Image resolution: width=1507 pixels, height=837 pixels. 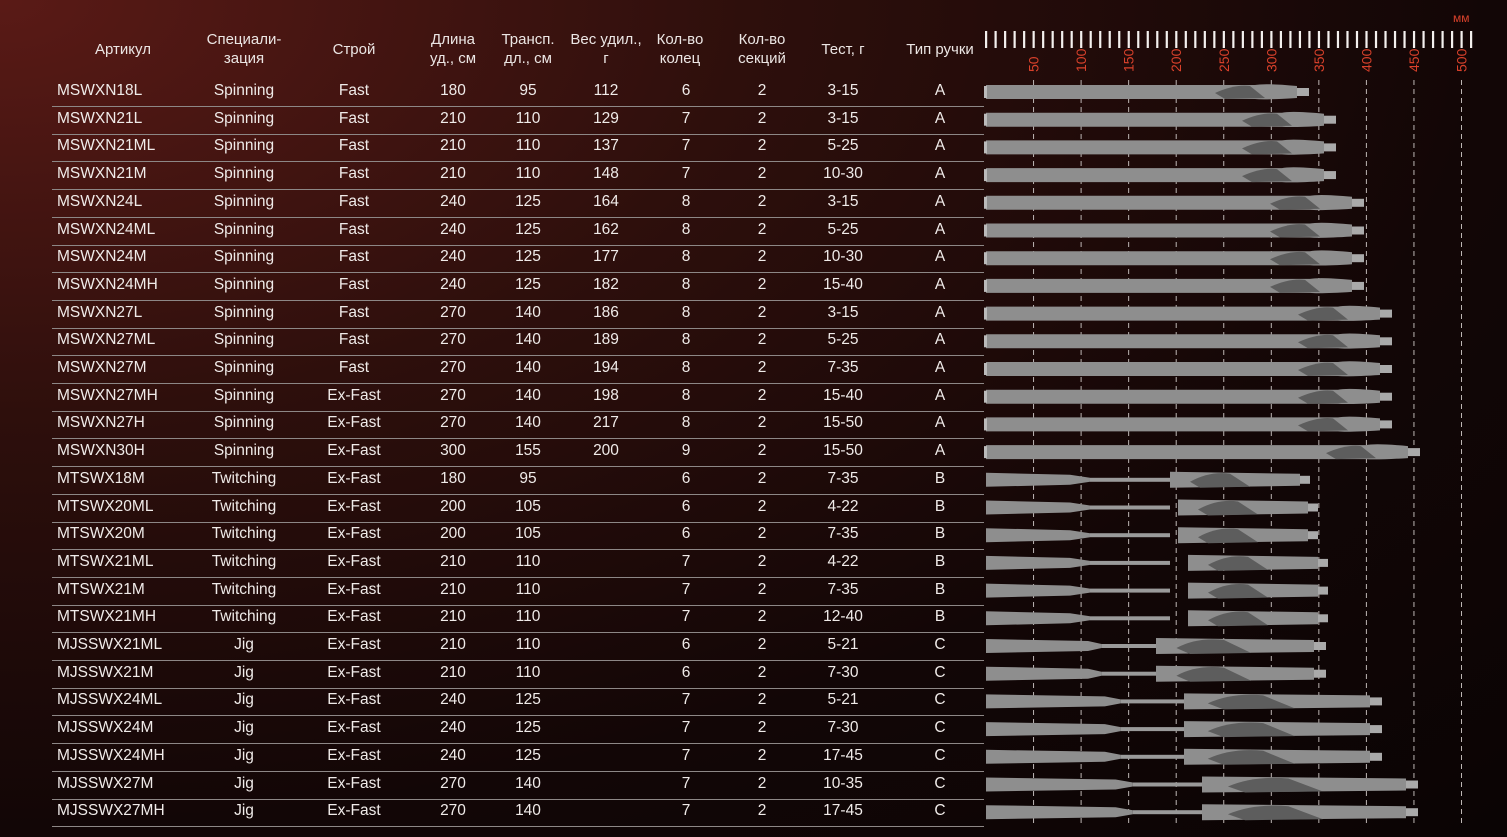 What do you see at coordinates (518, 453) in the screenshot?
I see `table-row: MSWXN30H Spinning Ex-Fast 300 155 200 9 2 15-50 A` at bounding box center [518, 453].